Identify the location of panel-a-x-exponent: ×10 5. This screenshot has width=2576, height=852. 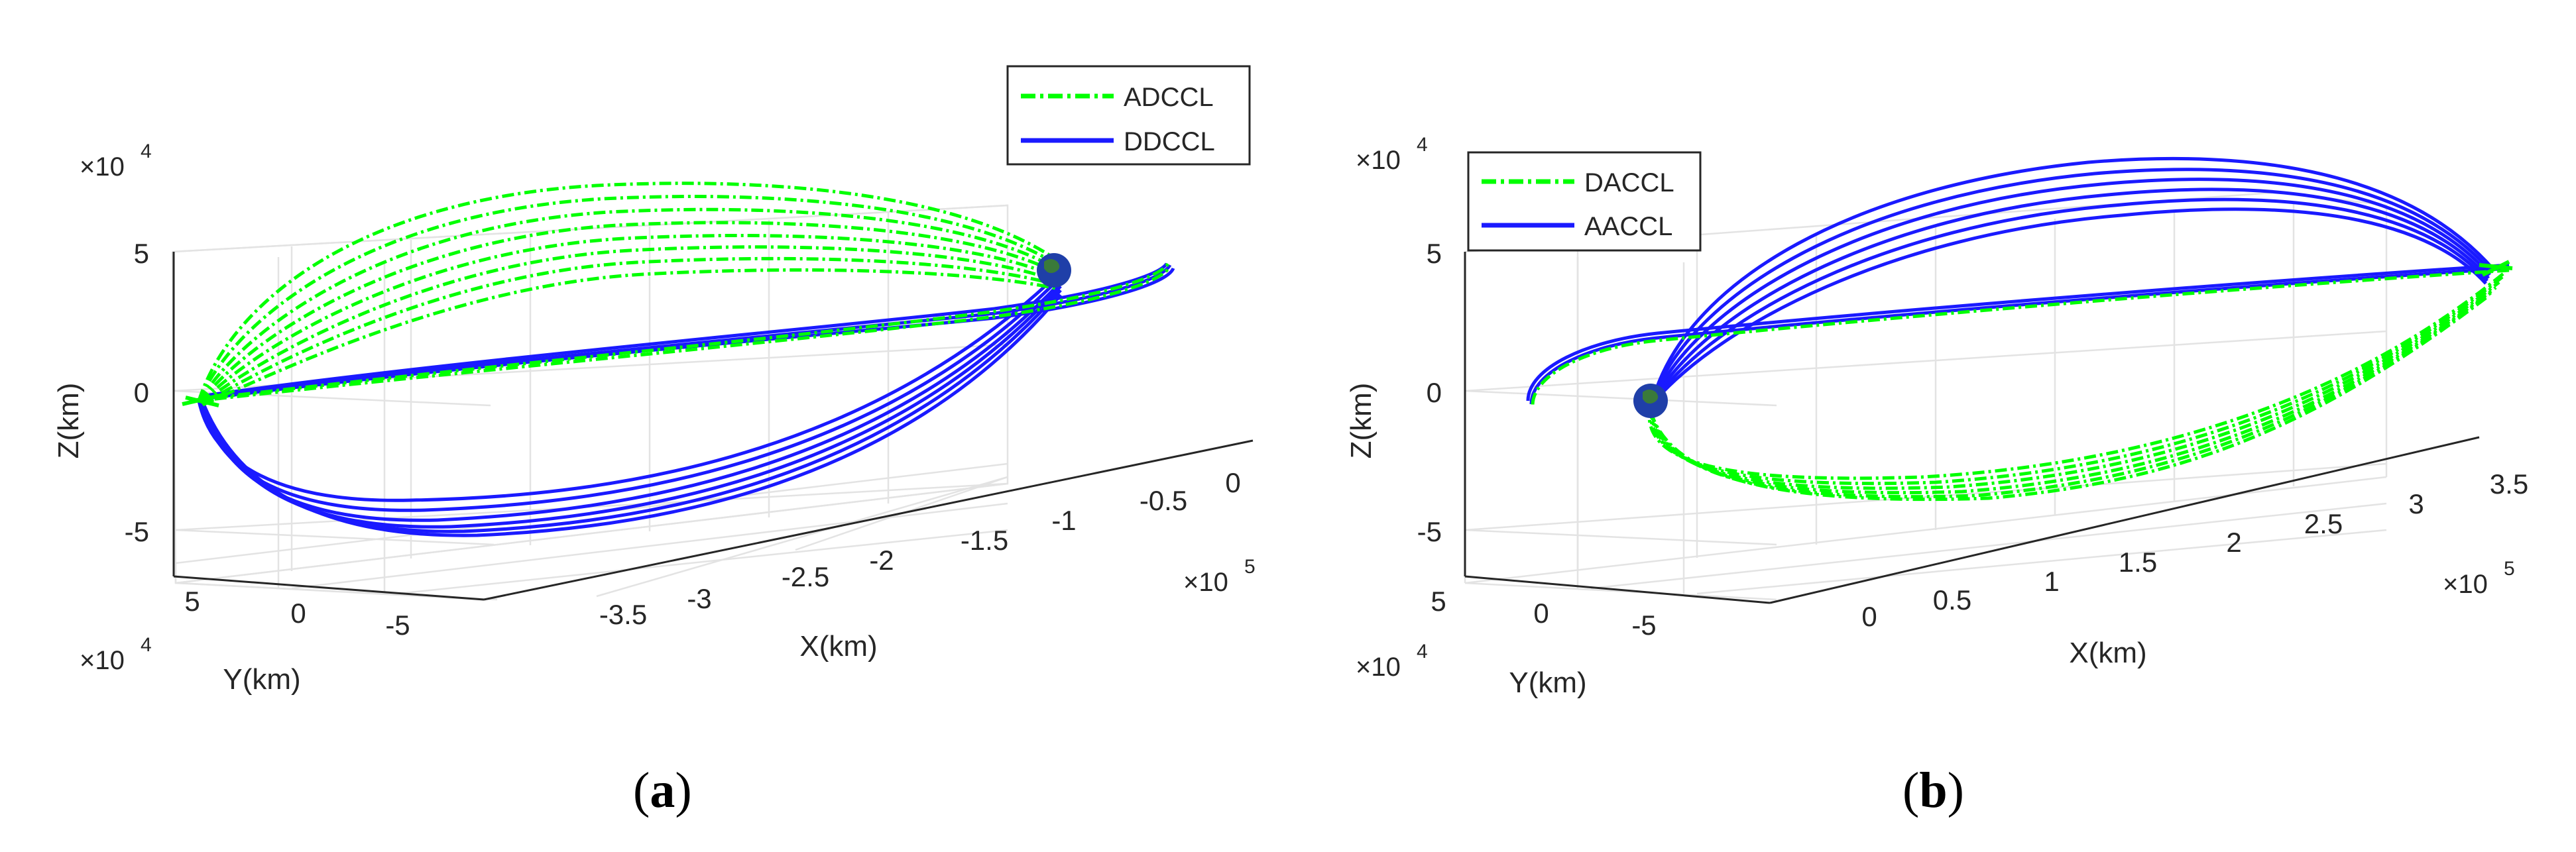
(1220, 576).